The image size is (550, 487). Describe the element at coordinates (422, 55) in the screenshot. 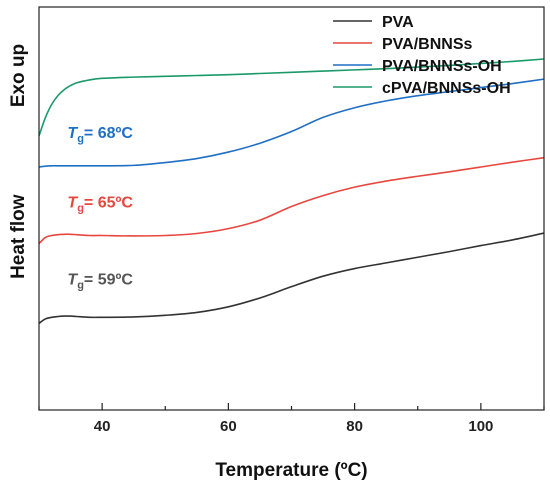

I see `legend: PVA PVA/BNNSs PVA/BNNSs-OH cPVA/BNNSs-OH` at that location.